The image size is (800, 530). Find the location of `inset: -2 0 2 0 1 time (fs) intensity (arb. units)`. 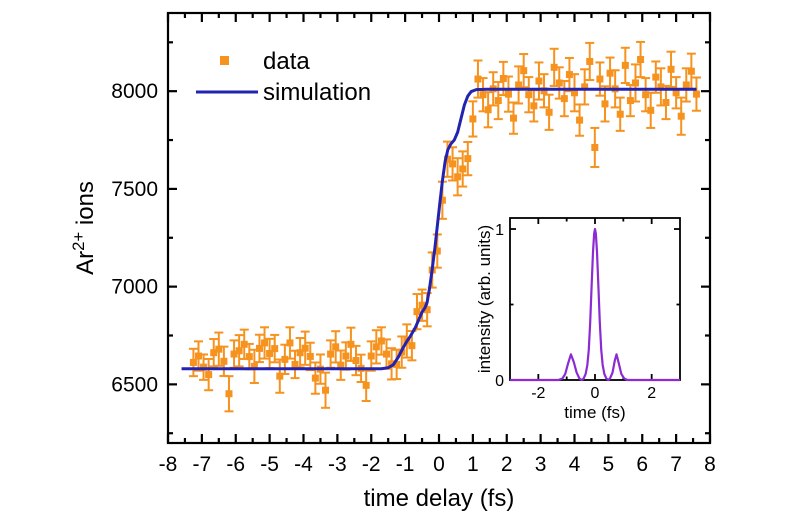

inset: -2 0 2 0 1 time (fs) intensity (arb. units) is located at coordinates (578, 319).